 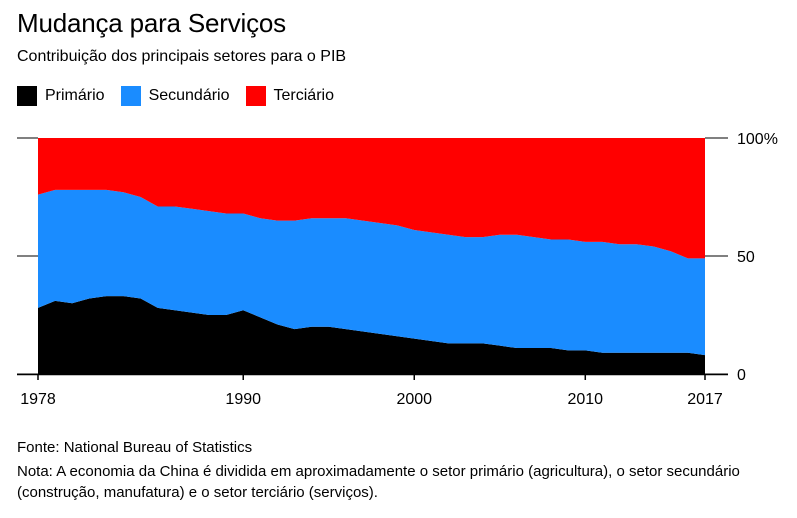 I want to click on x-tick-label-1978: 1978, so click(x=38, y=399).